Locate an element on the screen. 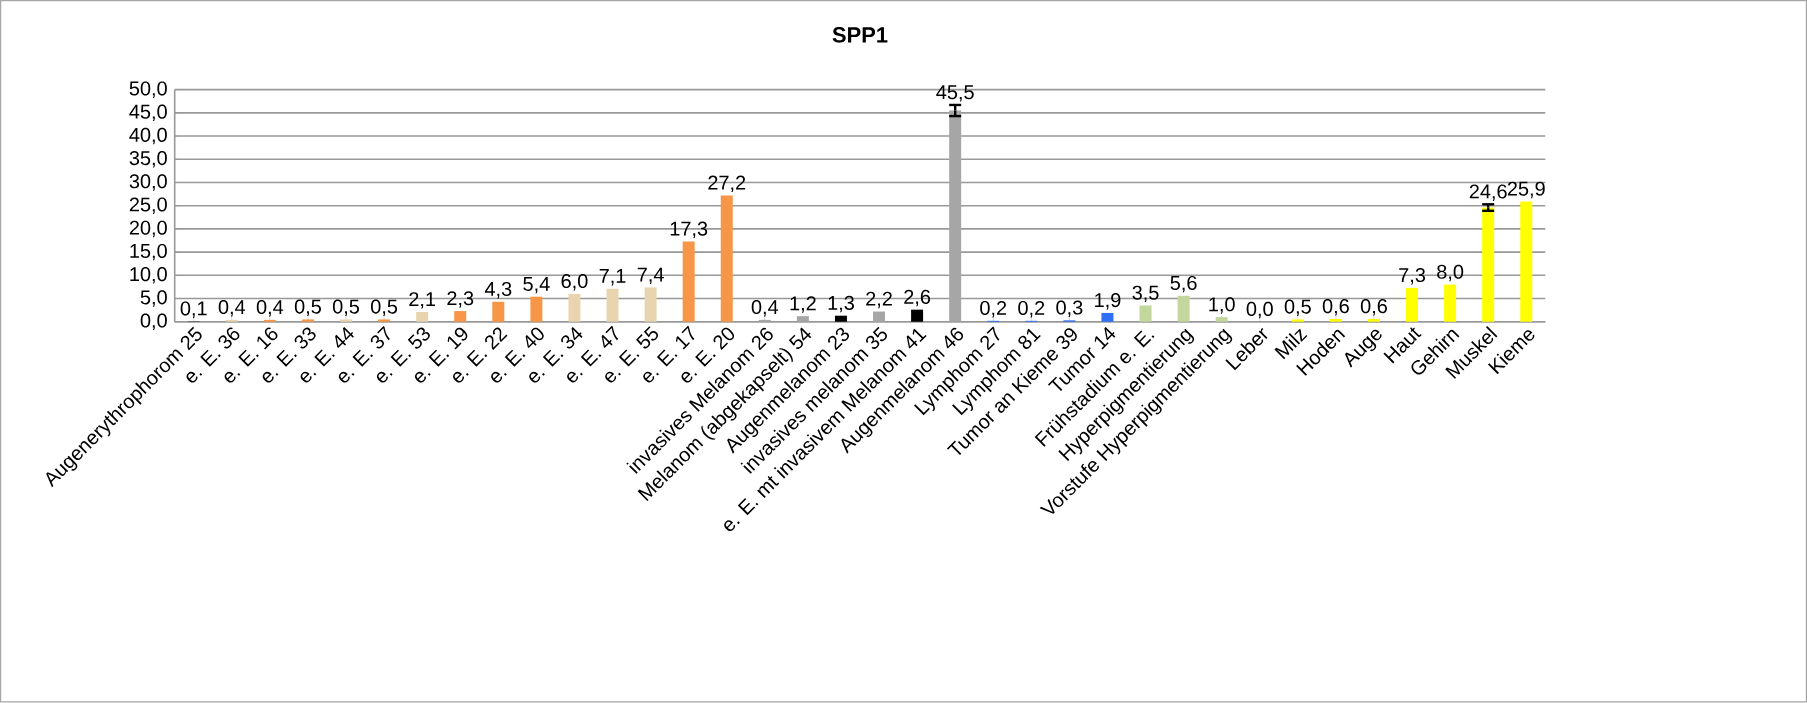 The width and height of the screenshot is (1807, 703). data-label: 2,2 is located at coordinates (879, 300).